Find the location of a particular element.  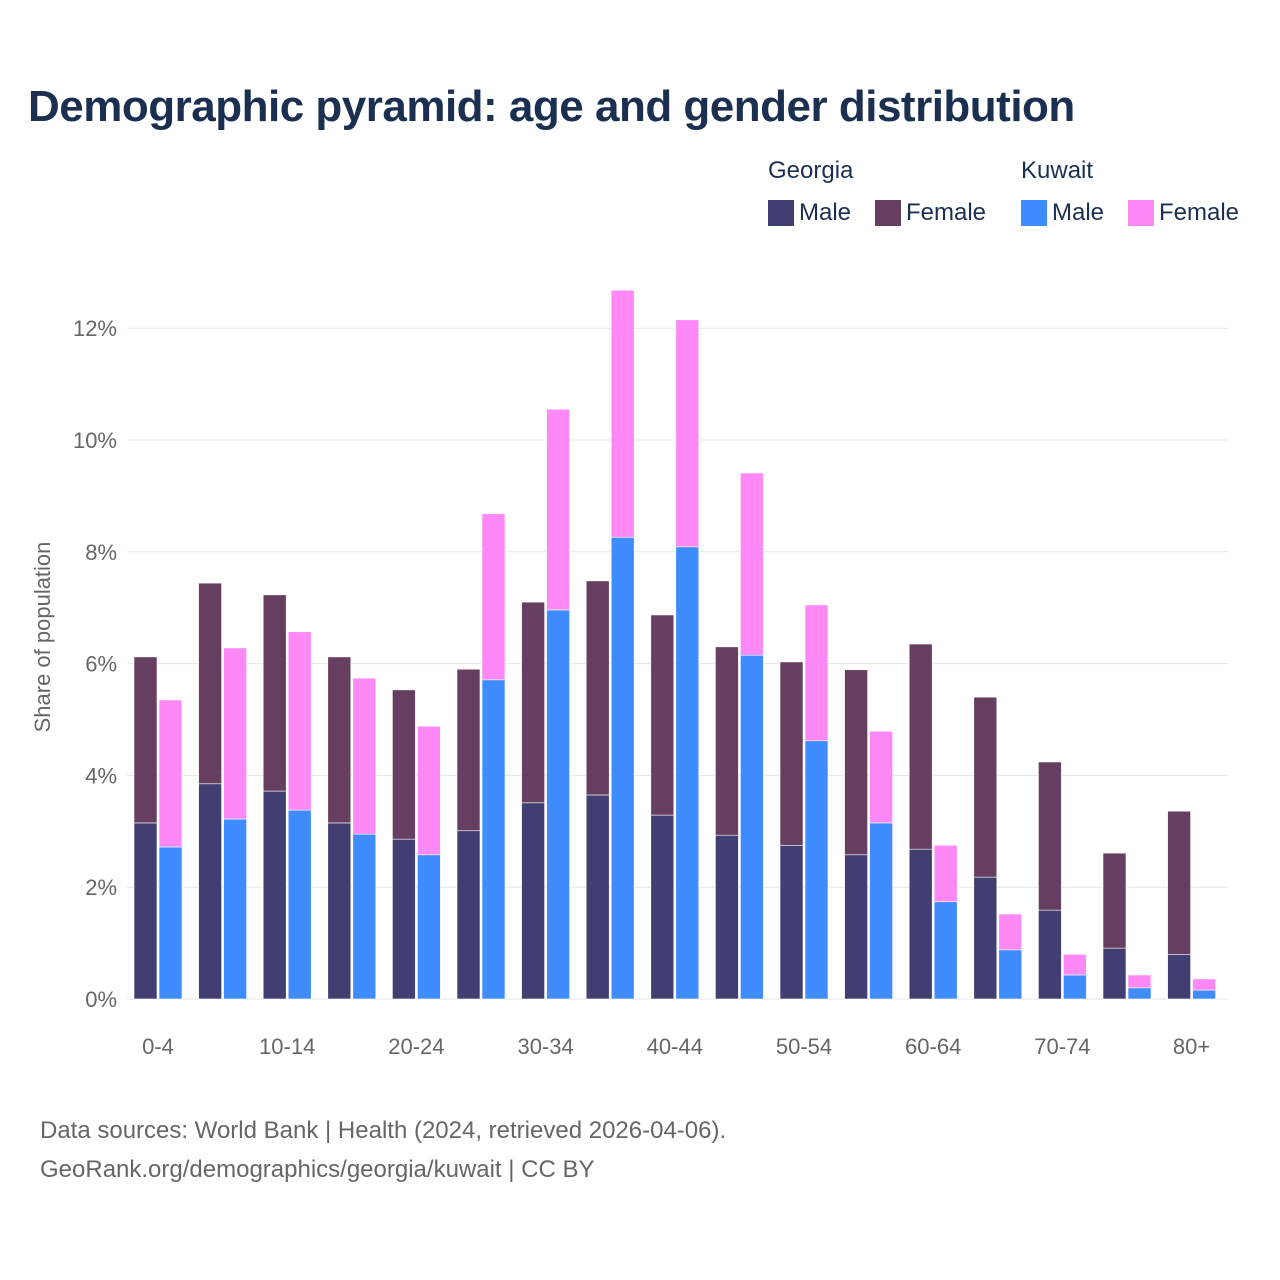

x-tick-label: 40-44 is located at coordinates (675, 1046).